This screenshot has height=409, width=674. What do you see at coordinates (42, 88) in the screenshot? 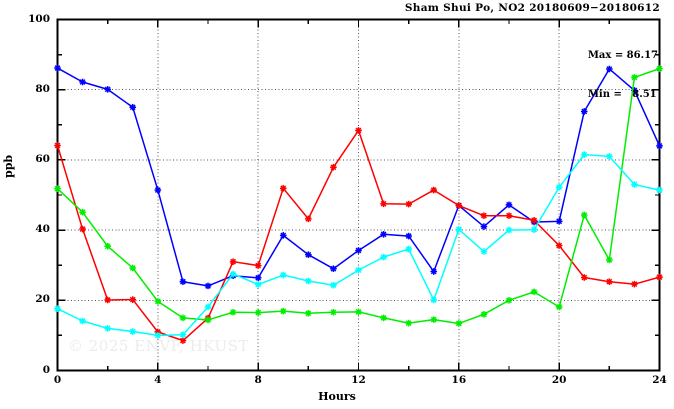
I see `y-tick-label: 80` at bounding box center [42, 88].